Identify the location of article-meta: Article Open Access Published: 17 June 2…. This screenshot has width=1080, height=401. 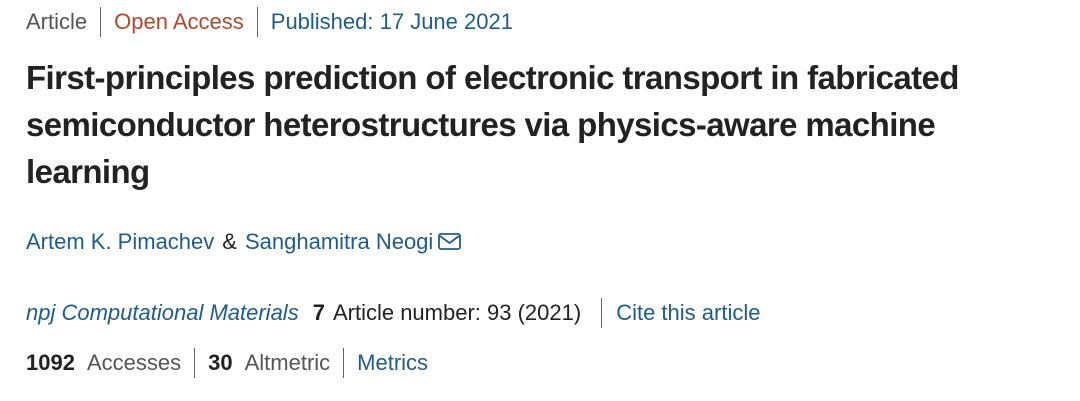
(269, 22).